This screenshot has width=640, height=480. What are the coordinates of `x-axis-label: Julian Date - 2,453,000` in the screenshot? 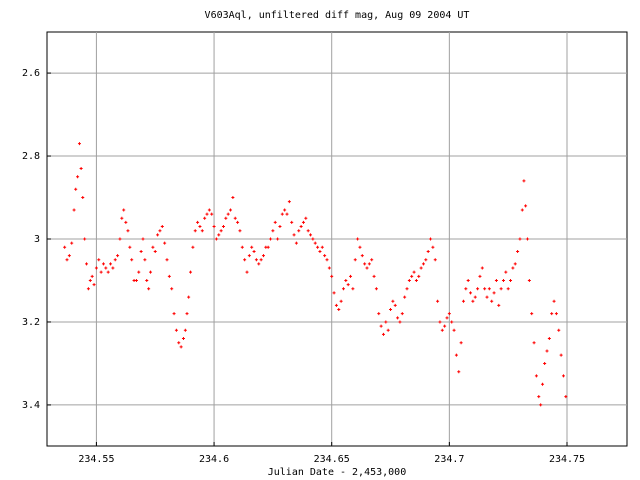 It's located at (337, 472).